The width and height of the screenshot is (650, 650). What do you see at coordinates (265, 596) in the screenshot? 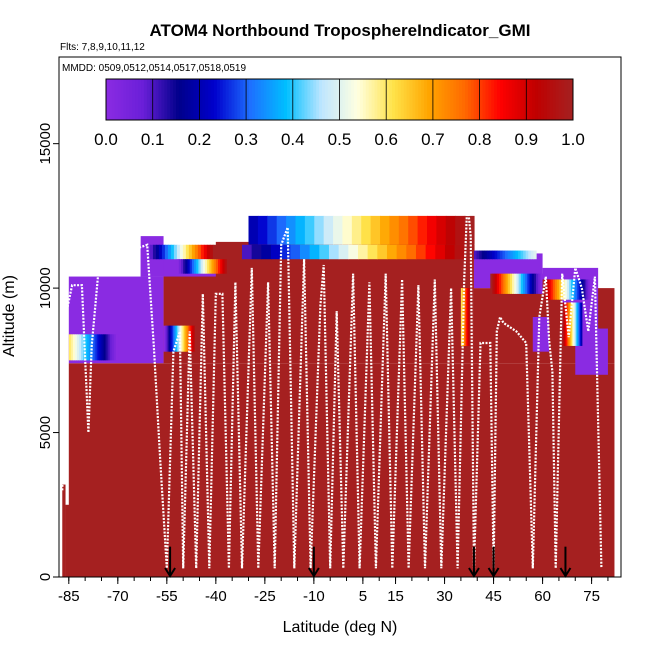
I see `x-tick-label: -25` at bounding box center [265, 596].